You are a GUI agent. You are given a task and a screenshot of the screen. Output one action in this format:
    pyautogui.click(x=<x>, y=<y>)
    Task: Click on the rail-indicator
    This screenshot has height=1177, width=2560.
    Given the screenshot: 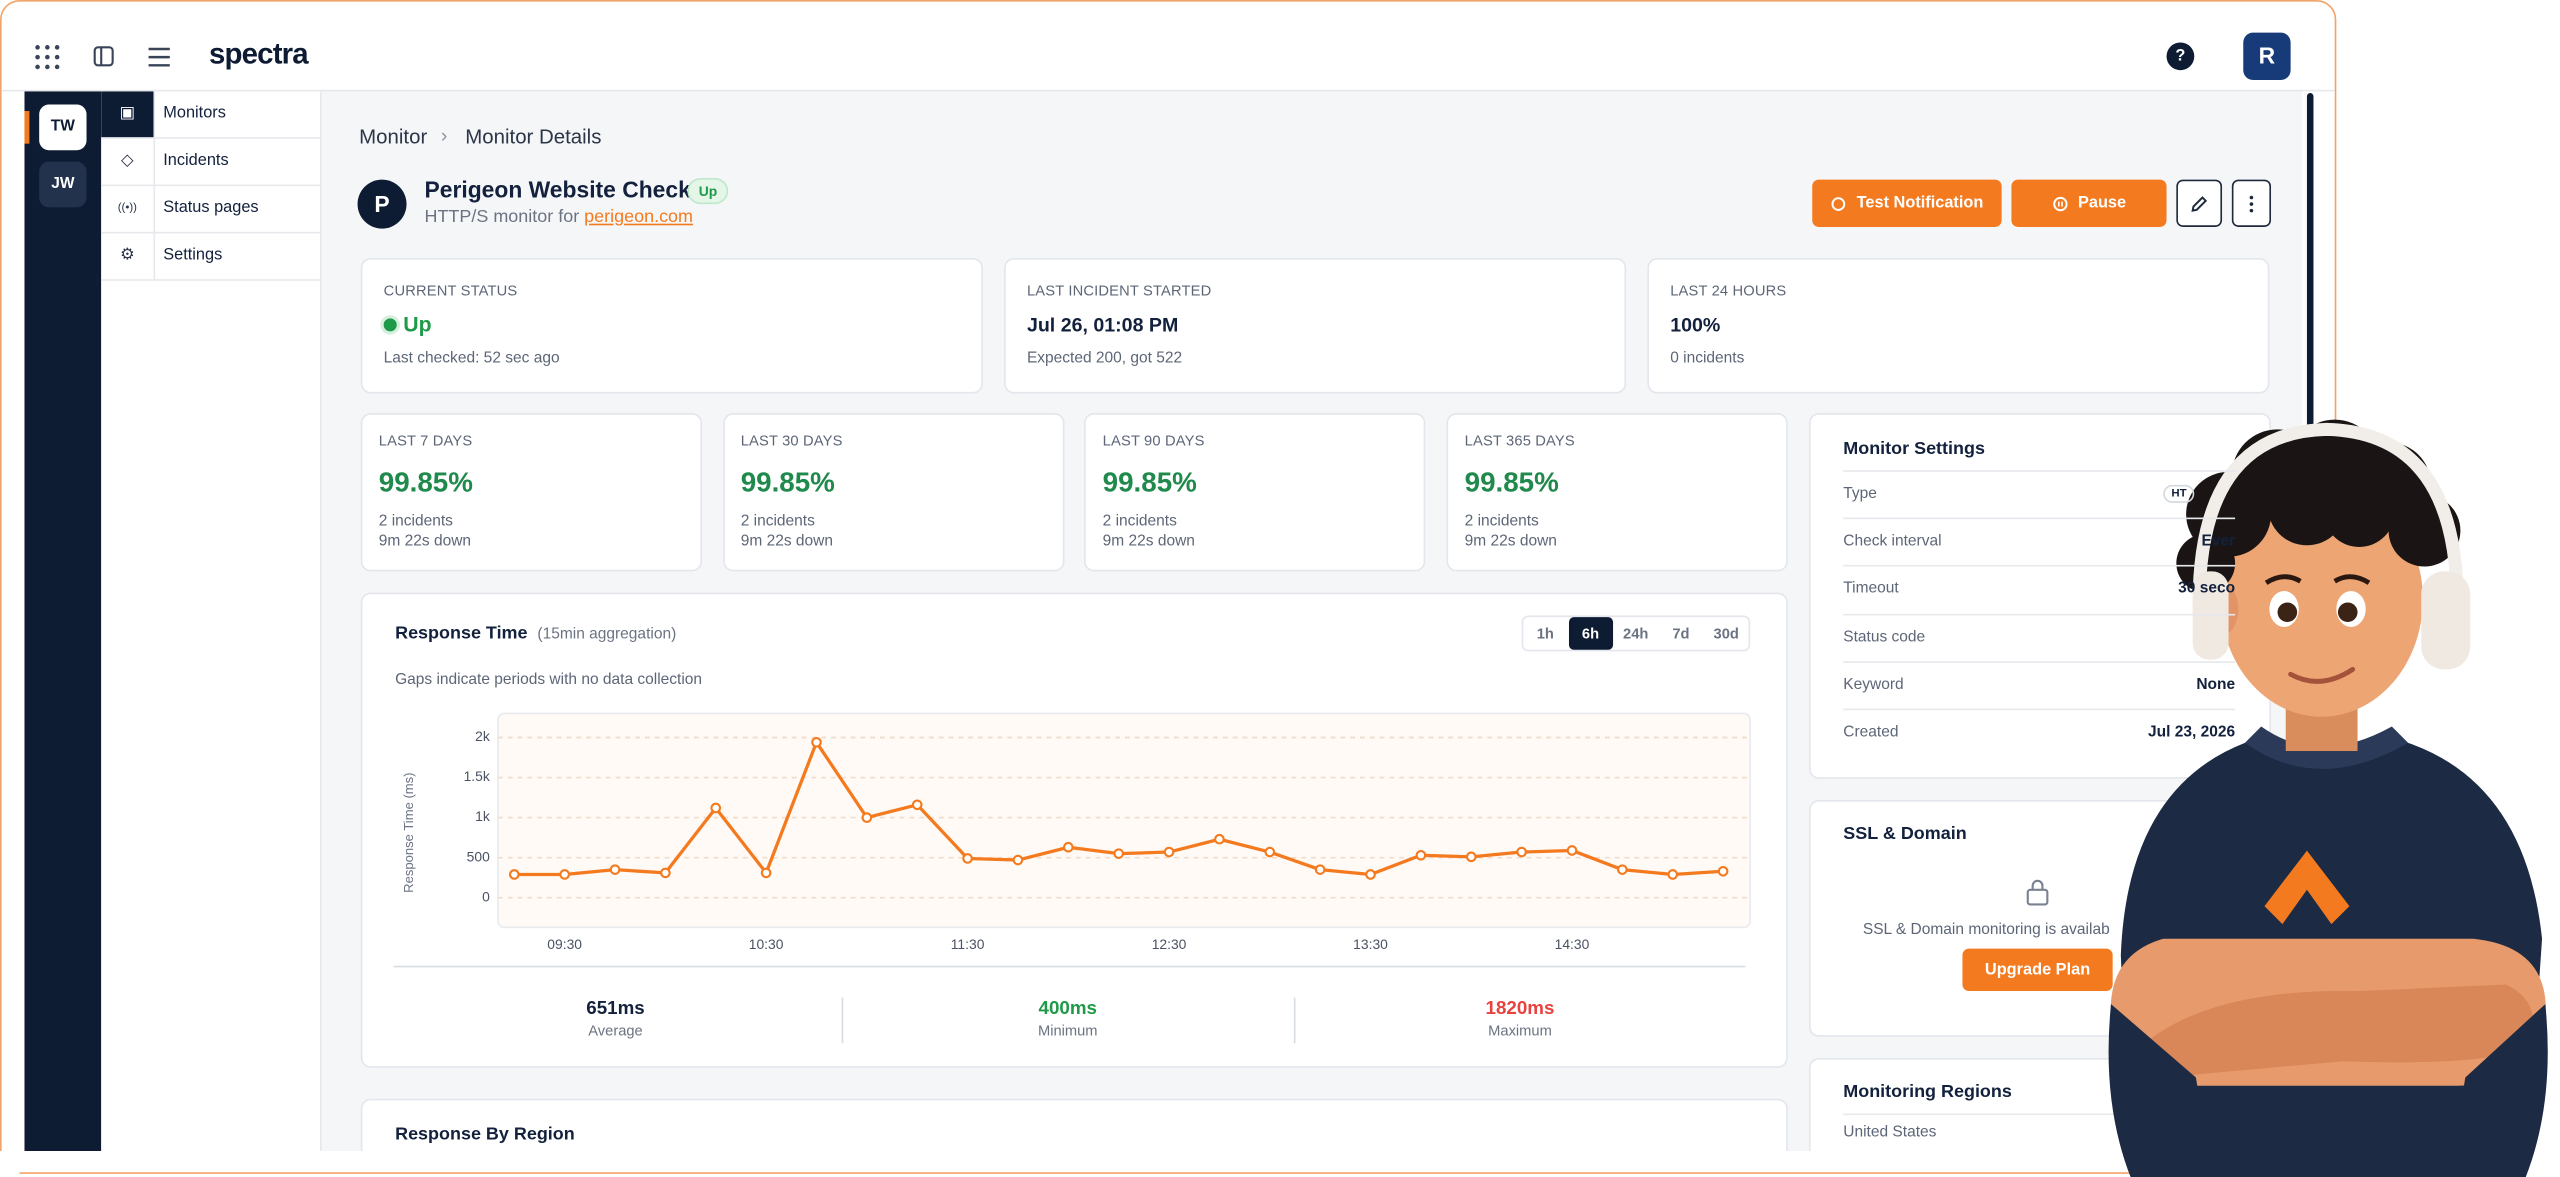 What is the action you would take?
    pyautogui.click(x=27, y=127)
    